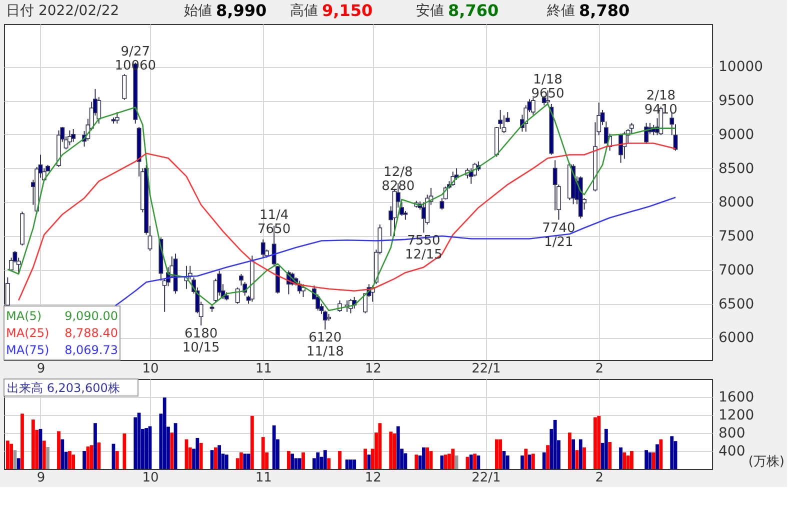 Image resolution: width=792 pixels, height=506 pixels. What do you see at coordinates (91, 333) in the screenshot?
I see `annotation: 8,788.40` at bounding box center [91, 333].